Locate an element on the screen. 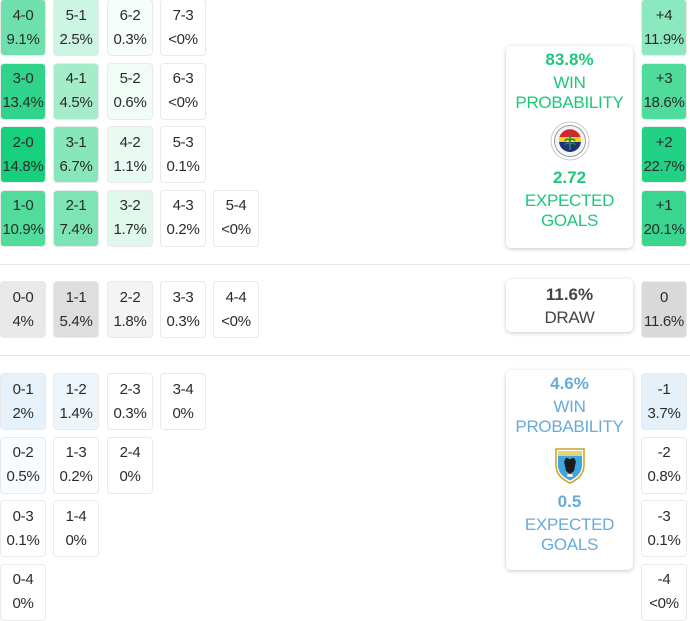  away-margin-cell: -3 0.1% is located at coordinates (664, 528).